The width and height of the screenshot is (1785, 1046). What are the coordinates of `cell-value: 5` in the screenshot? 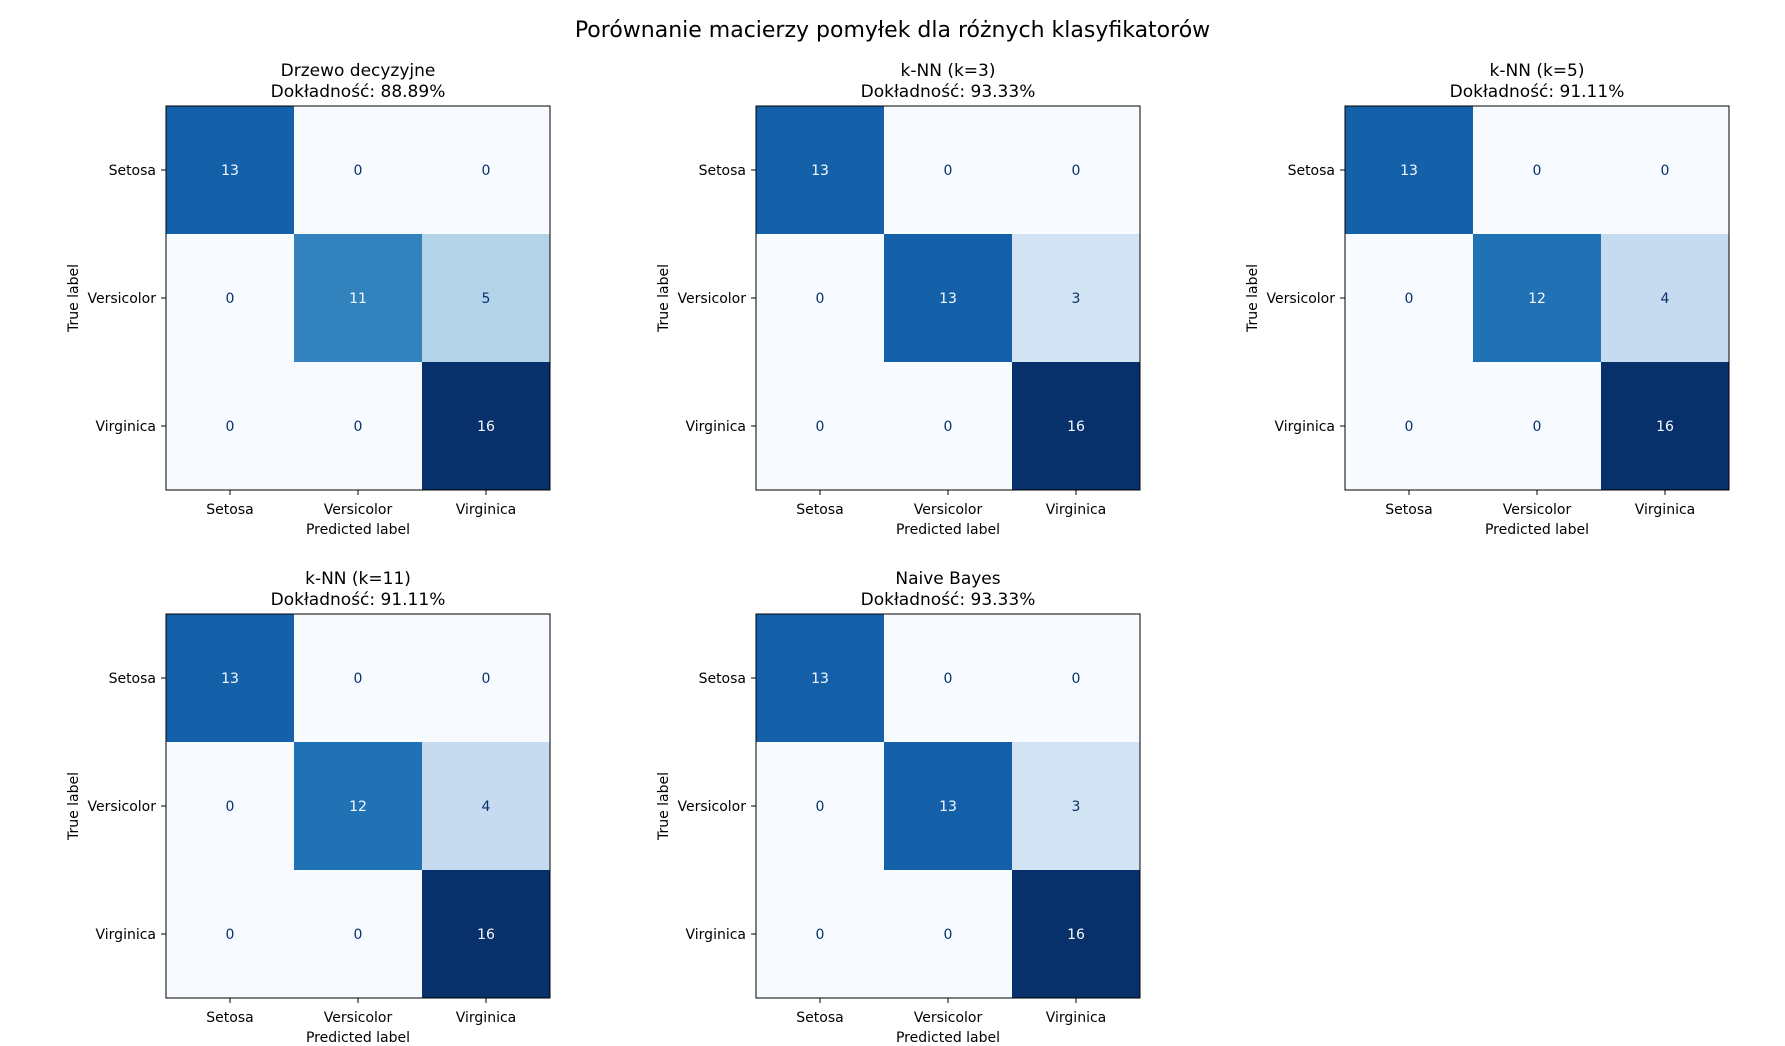 It's located at (486, 299).